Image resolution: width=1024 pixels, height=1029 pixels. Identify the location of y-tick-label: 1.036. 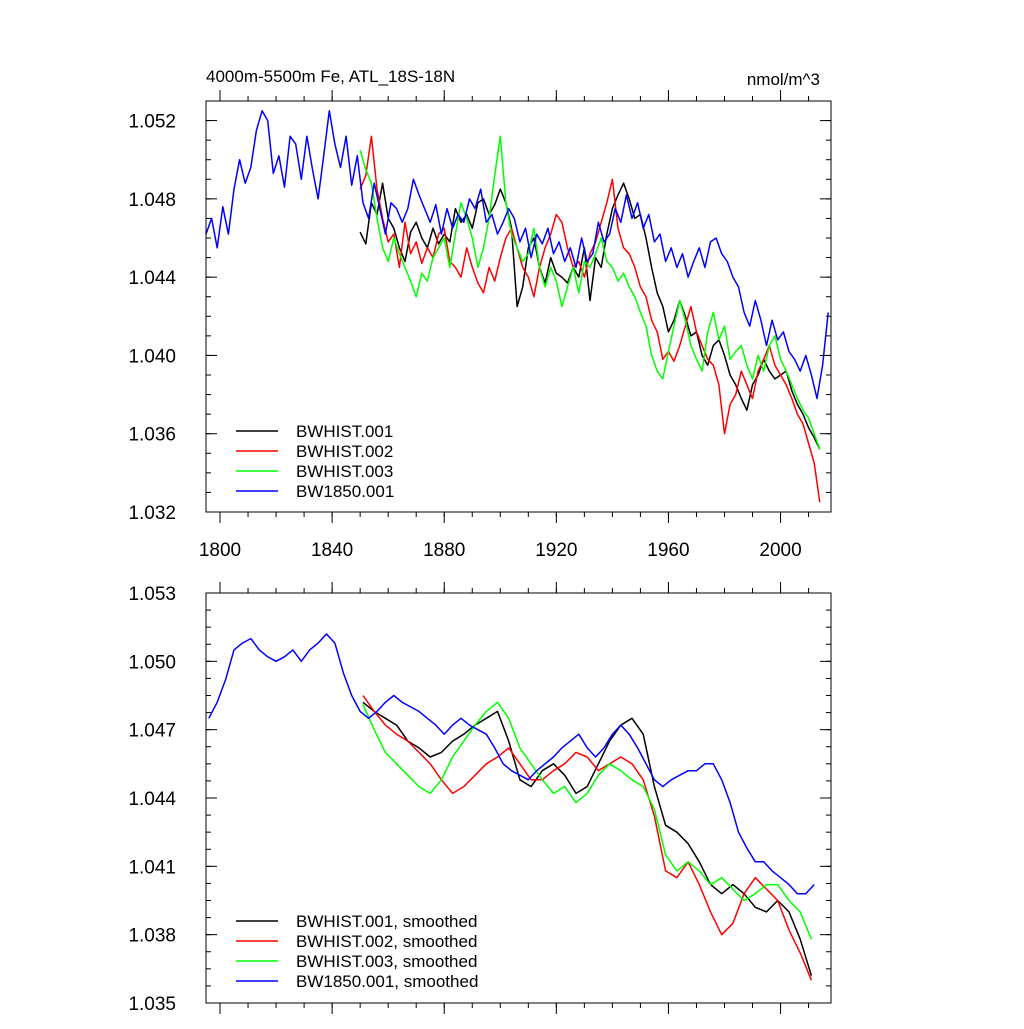
(152, 435).